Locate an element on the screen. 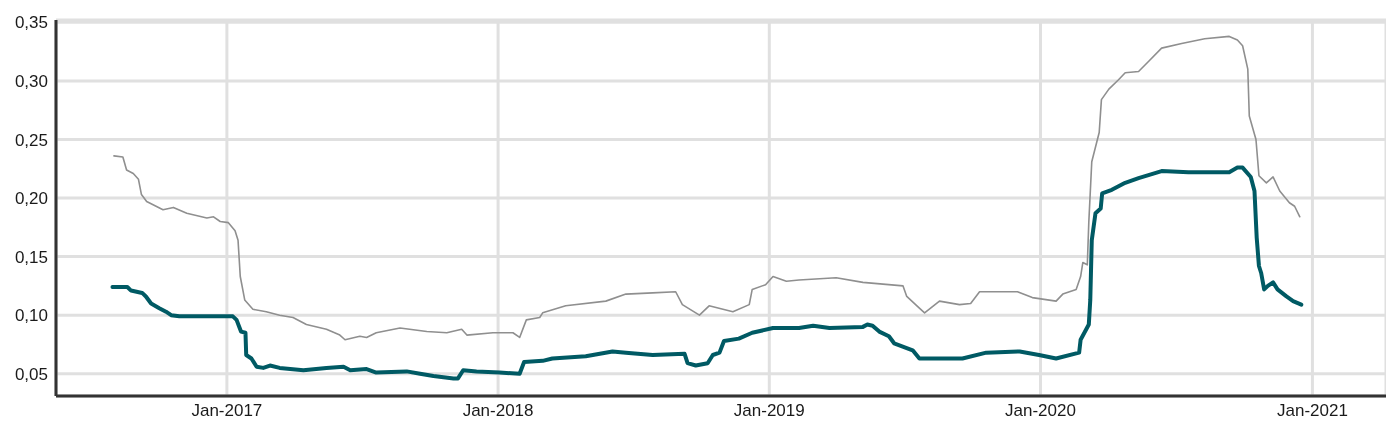  x-tick-label: Jan-2020 is located at coordinates (1040, 411).